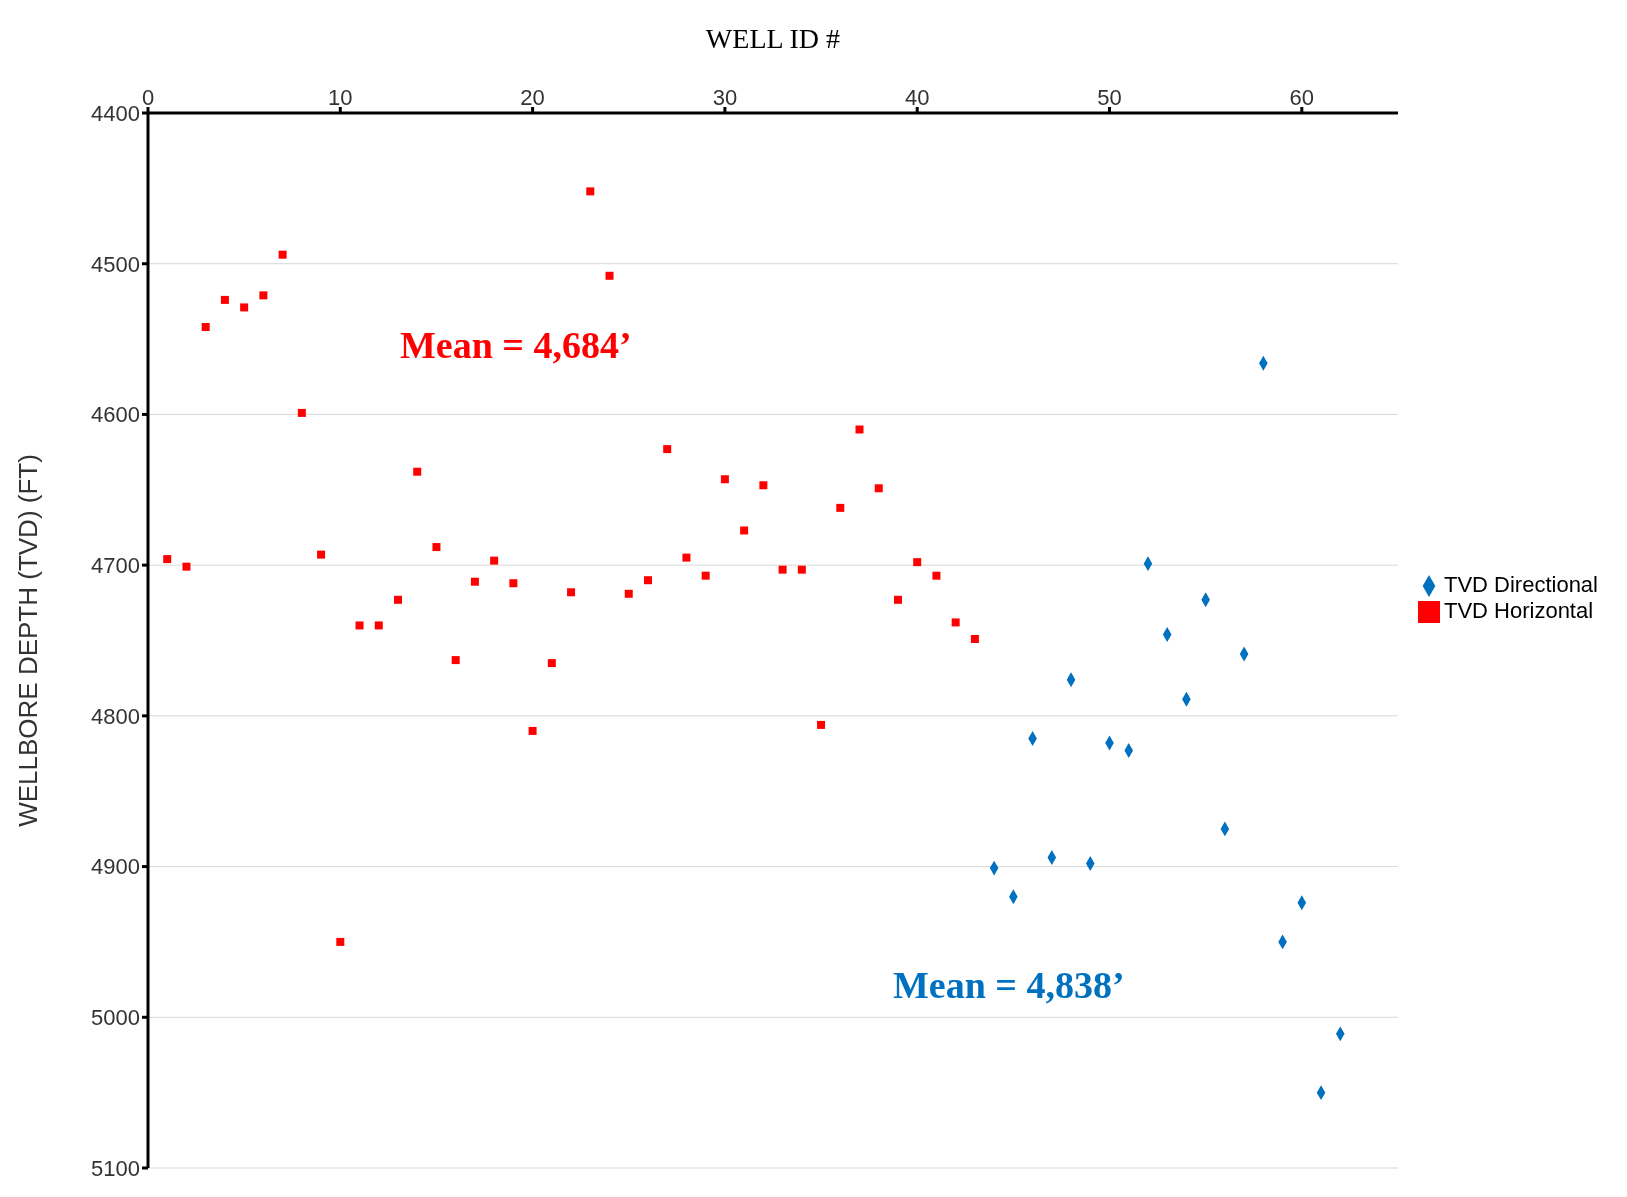  What do you see at coordinates (340, 97) in the screenshot?
I see `x-tick-label: 10` at bounding box center [340, 97].